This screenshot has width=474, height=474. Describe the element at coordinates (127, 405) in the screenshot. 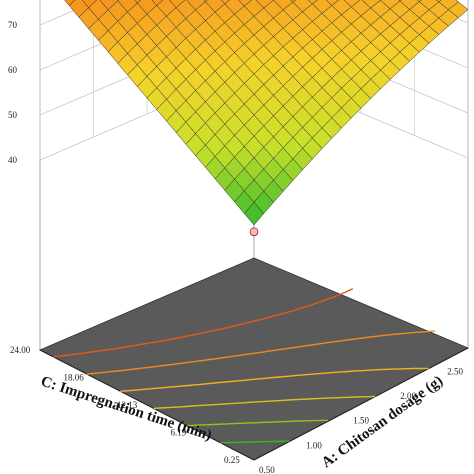

I see `c-tick-label: 12.13` at that location.